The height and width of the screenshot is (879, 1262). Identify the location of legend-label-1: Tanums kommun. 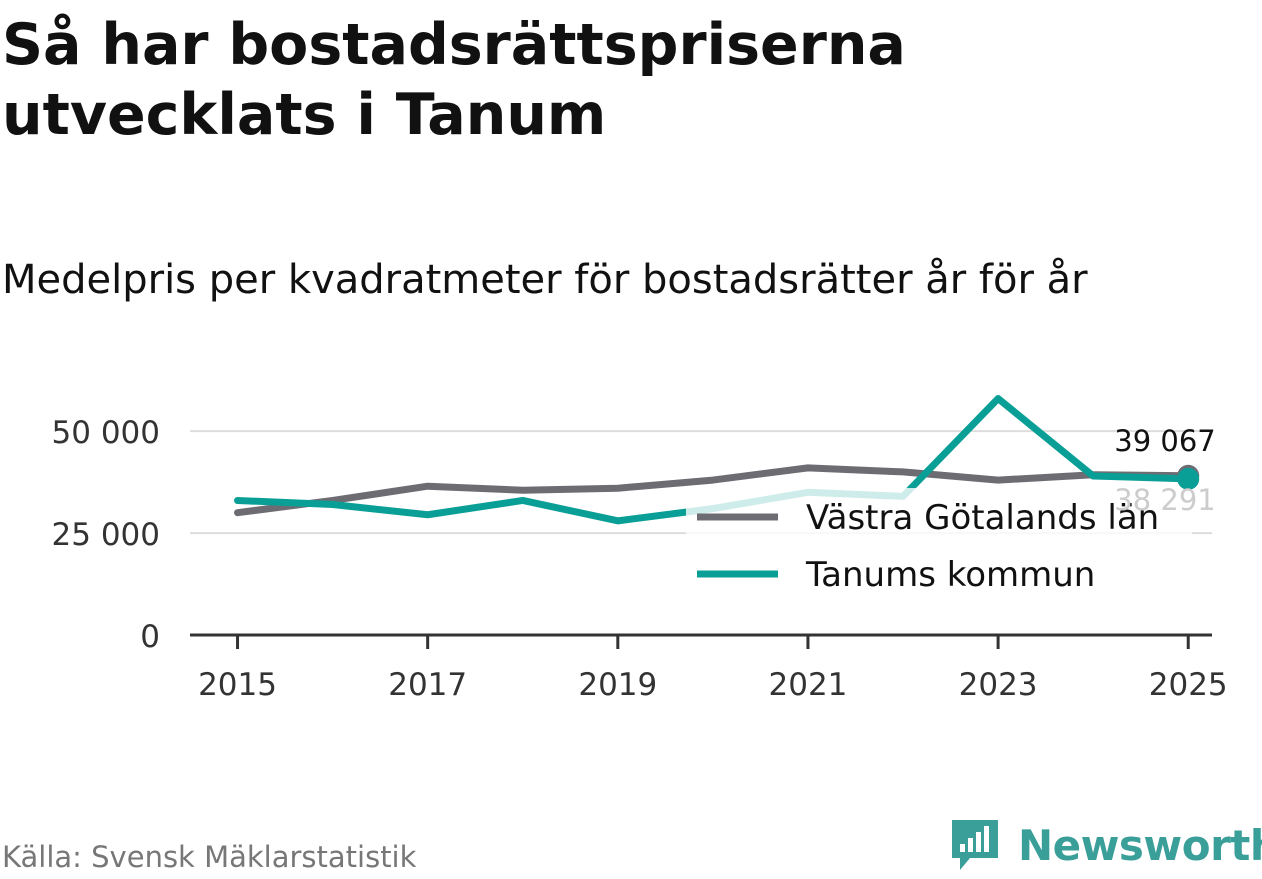
(950, 575).